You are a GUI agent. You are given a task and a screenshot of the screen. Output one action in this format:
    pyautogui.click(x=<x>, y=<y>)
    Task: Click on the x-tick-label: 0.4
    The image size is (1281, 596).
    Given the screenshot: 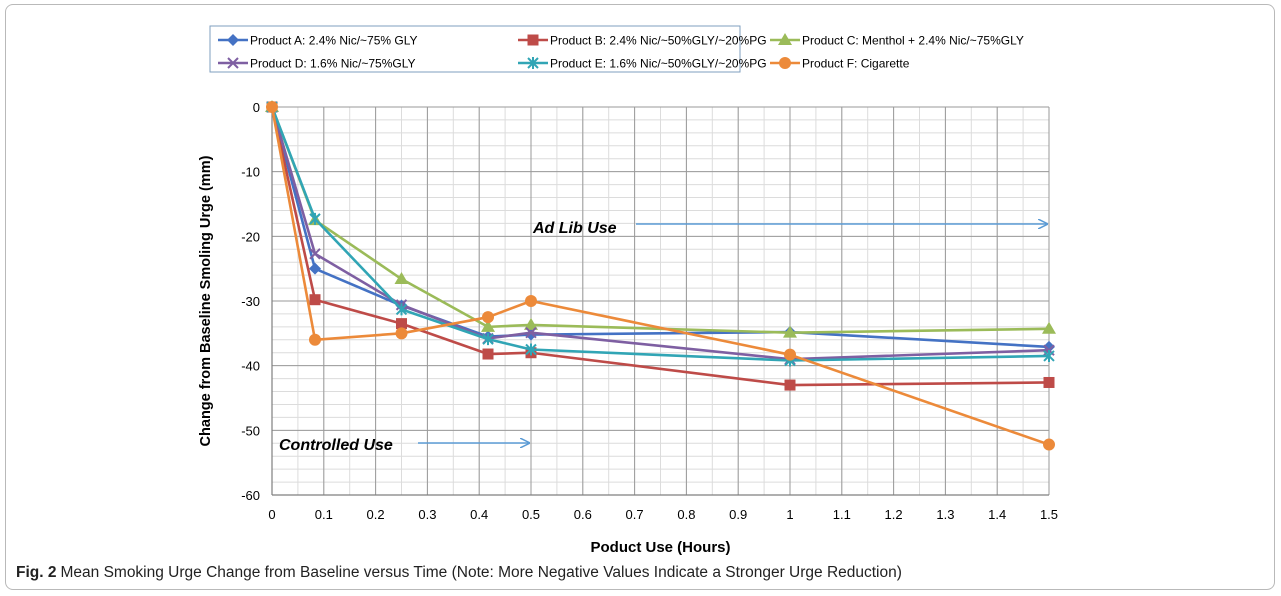 What is the action you would take?
    pyautogui.click(x=479, y=514)
    